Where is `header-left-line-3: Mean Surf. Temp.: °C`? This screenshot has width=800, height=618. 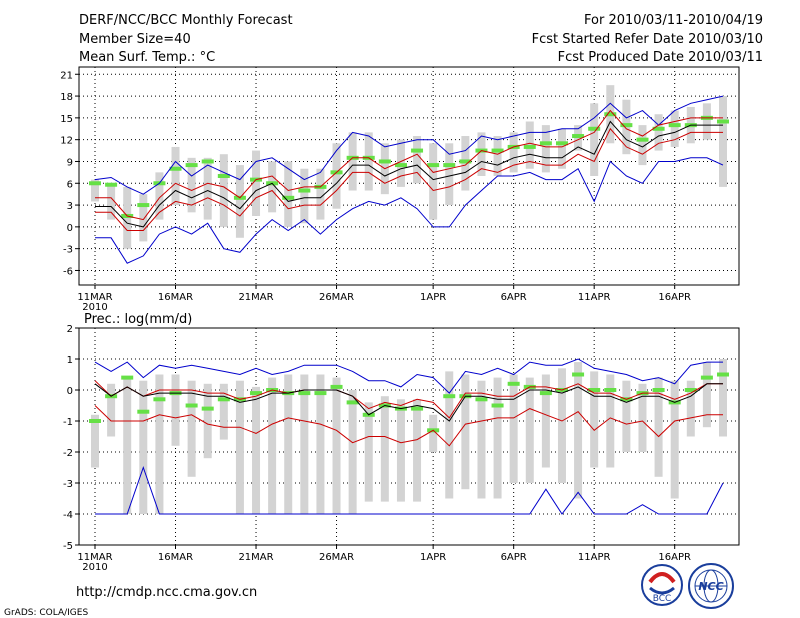 header-left-line-3: Mean Surf. Temp.: °C is located at coordinates (147, 57).